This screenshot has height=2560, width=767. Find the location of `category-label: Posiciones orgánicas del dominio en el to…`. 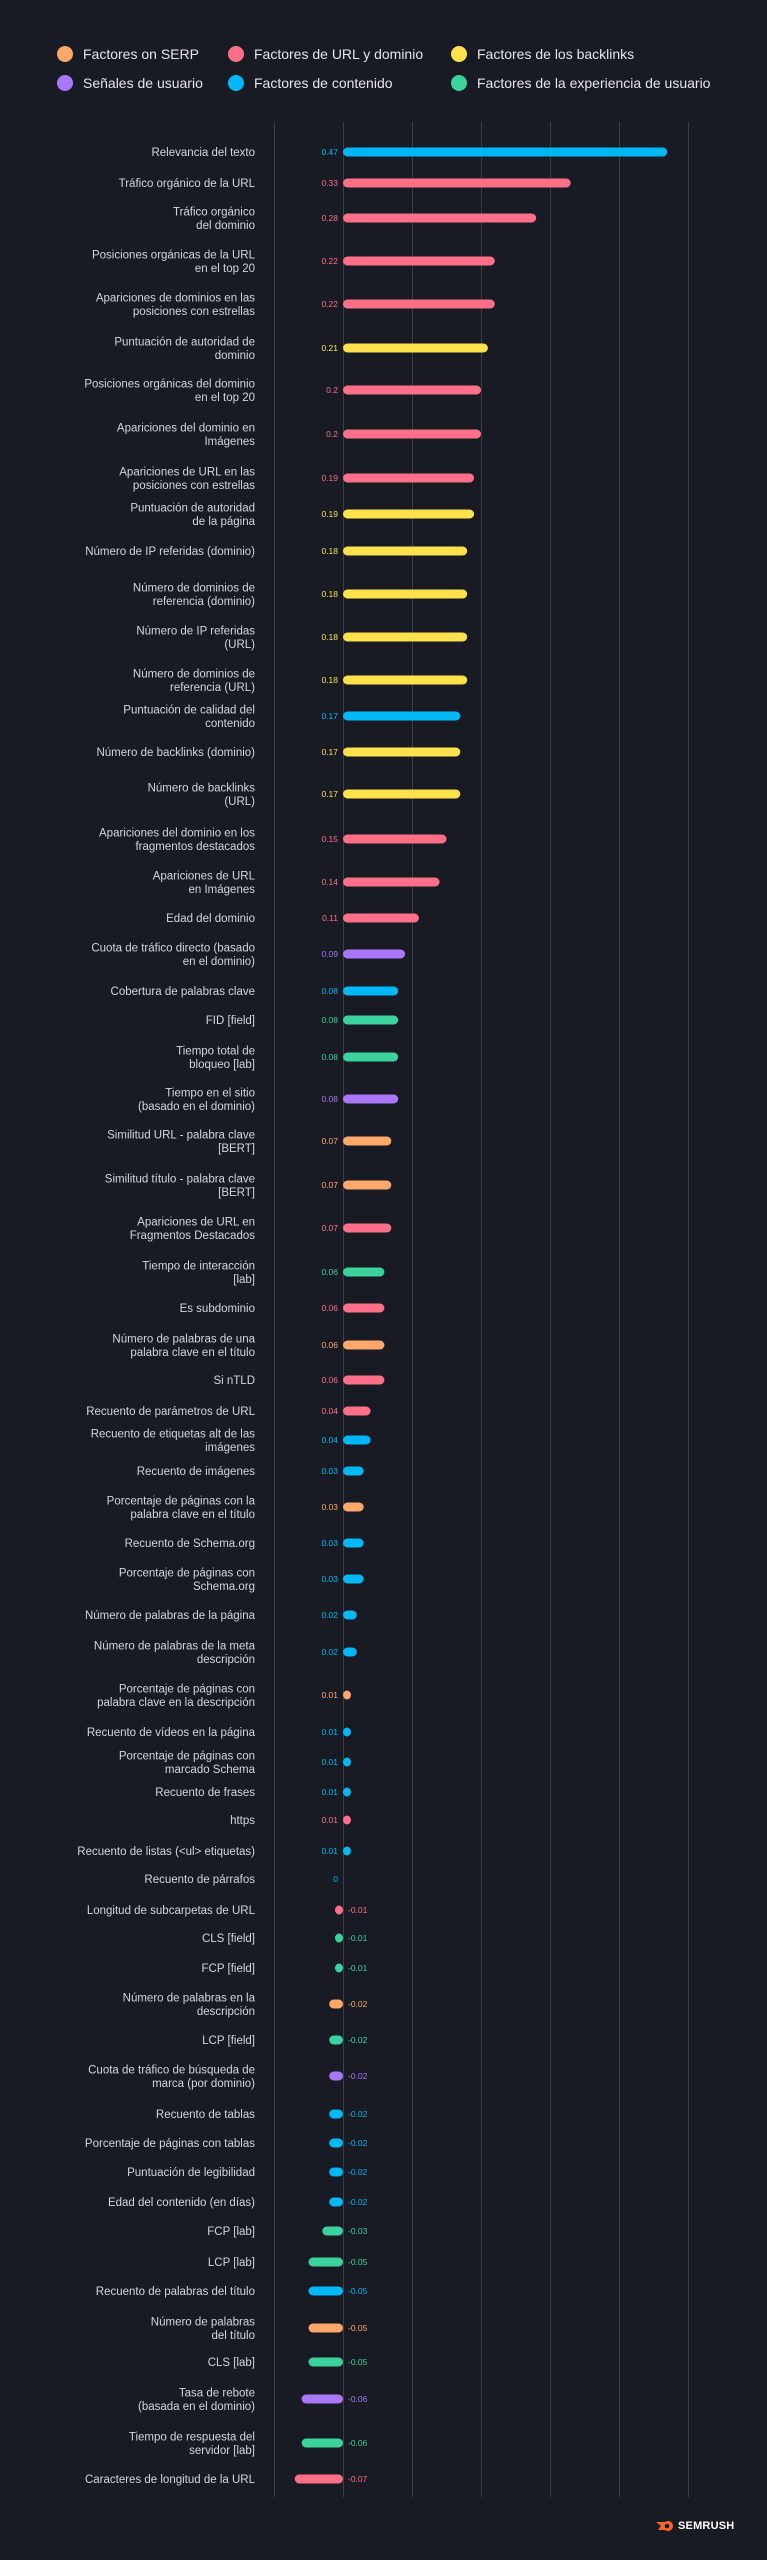

category-label: Posiciones orgánicas del dominio en el to… is located at coordinates (169, 391).